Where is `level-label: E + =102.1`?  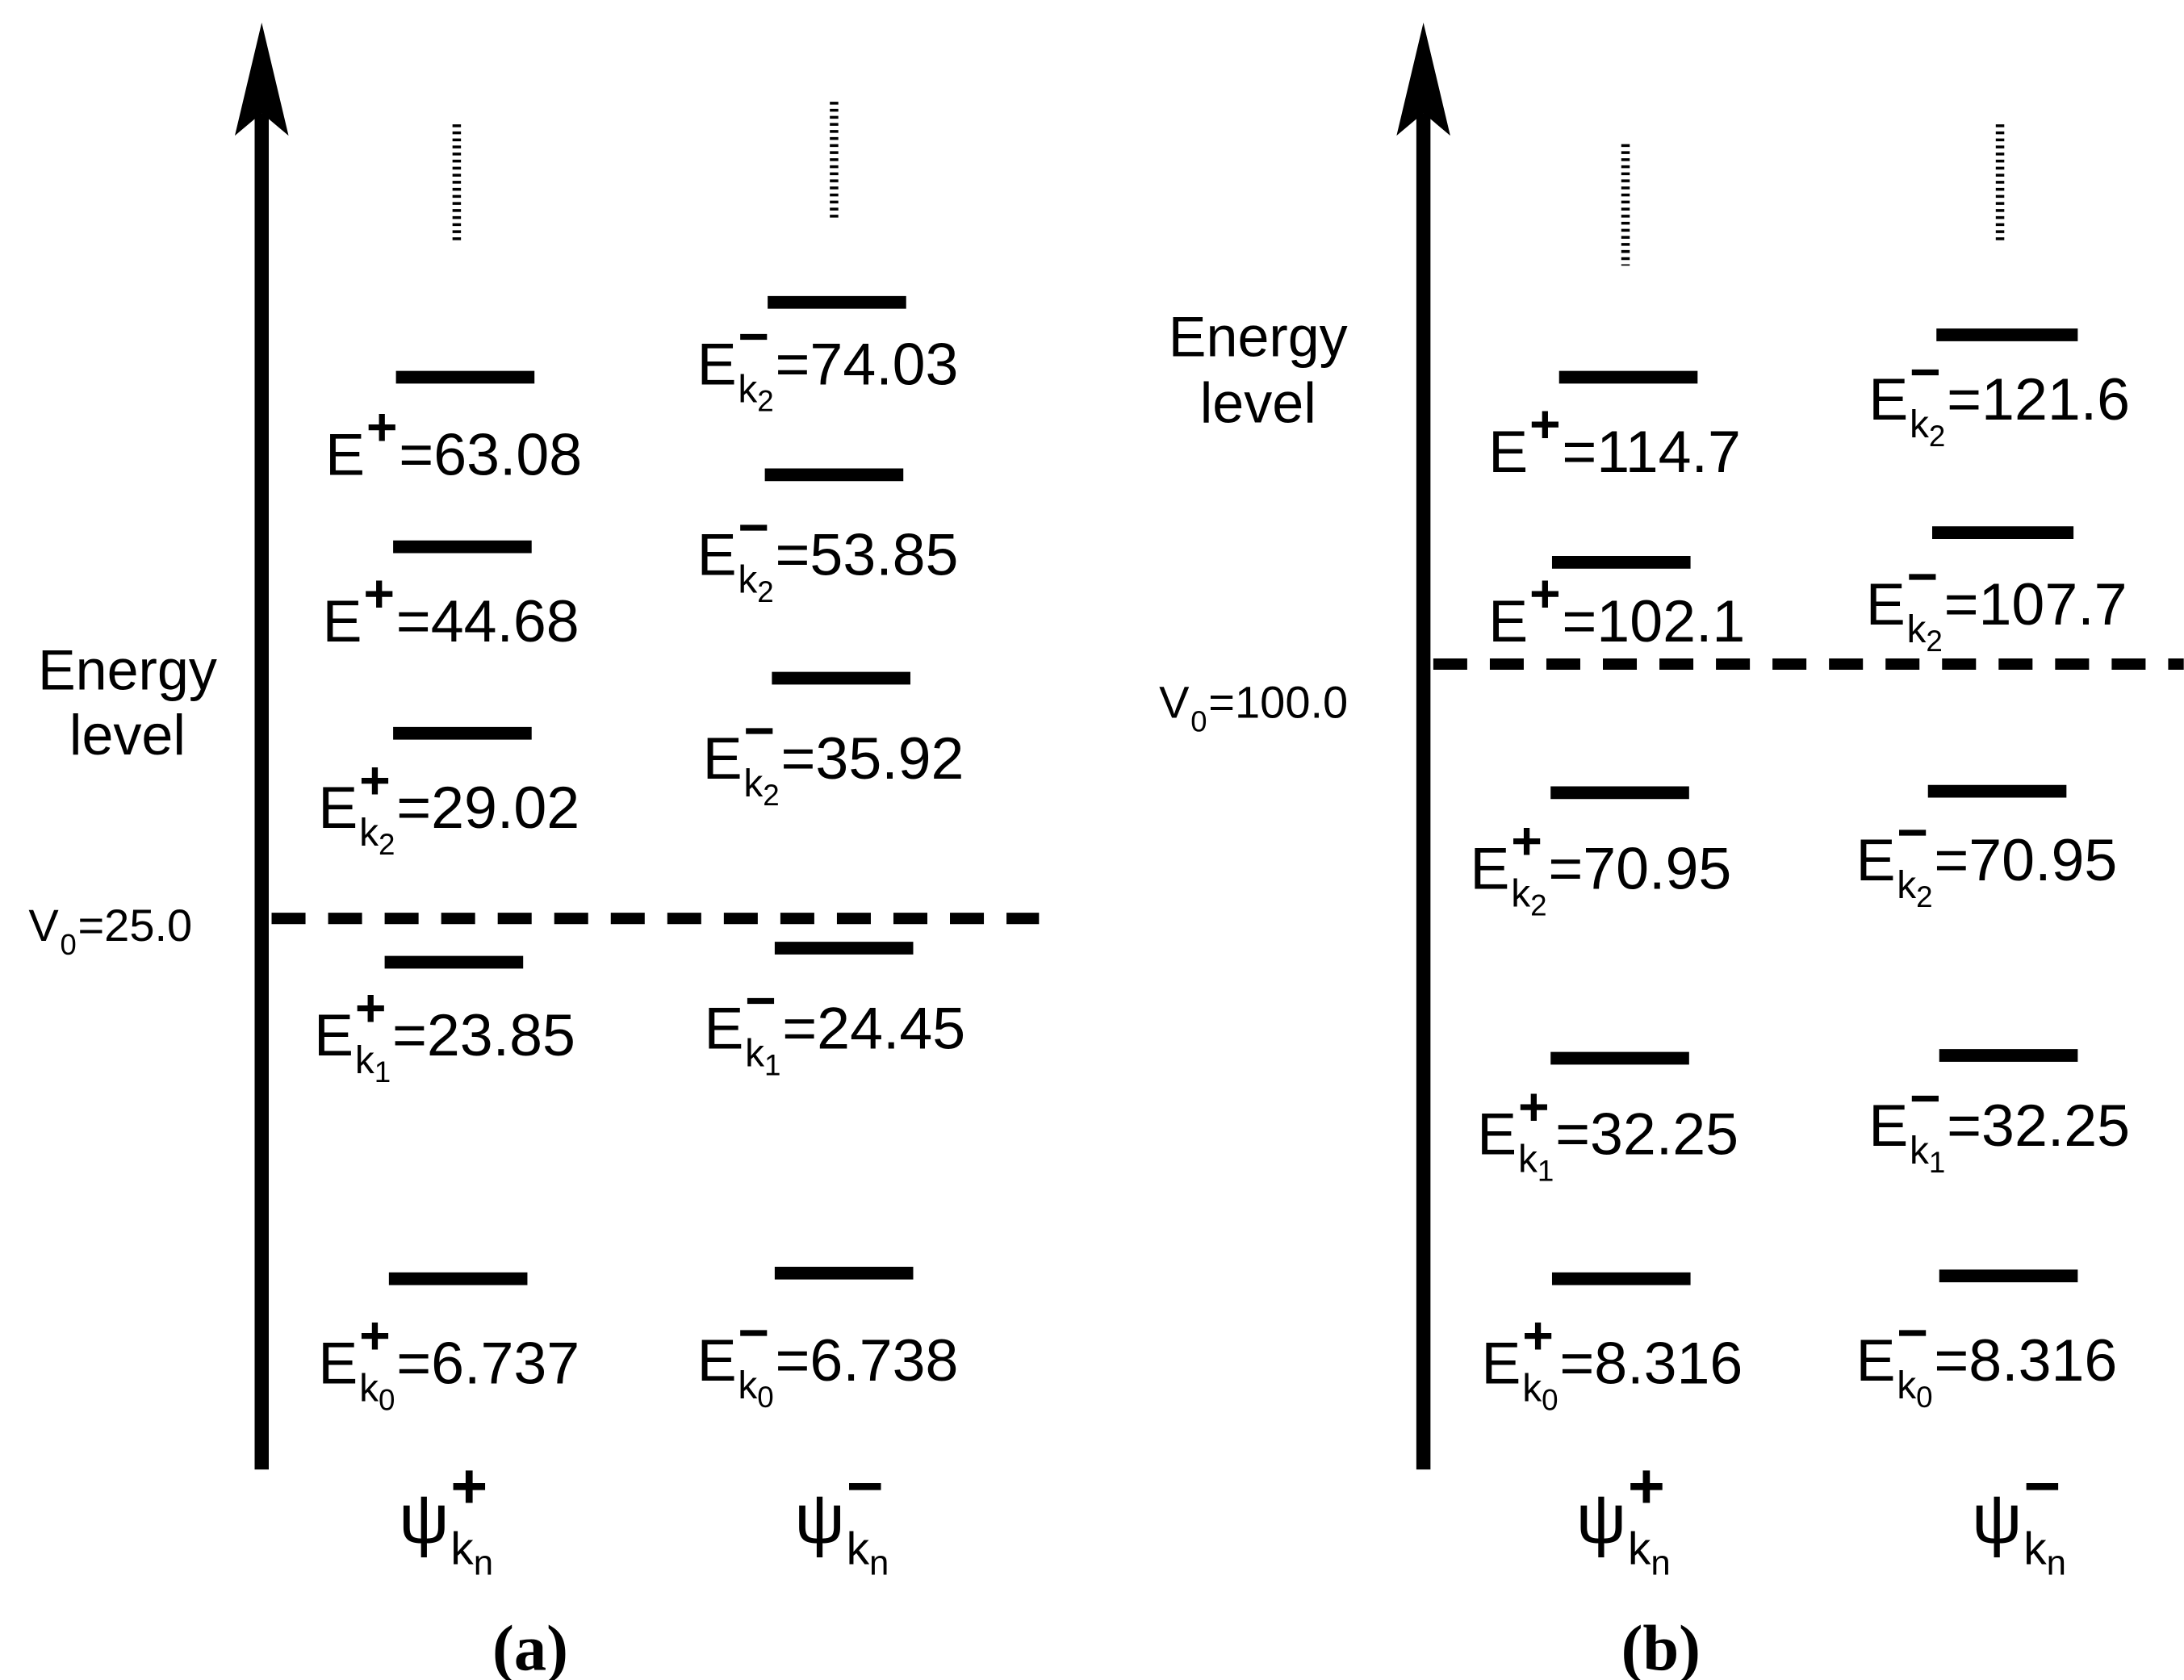 level-label: E + =102.1 is located at coordinates (1616, 609).